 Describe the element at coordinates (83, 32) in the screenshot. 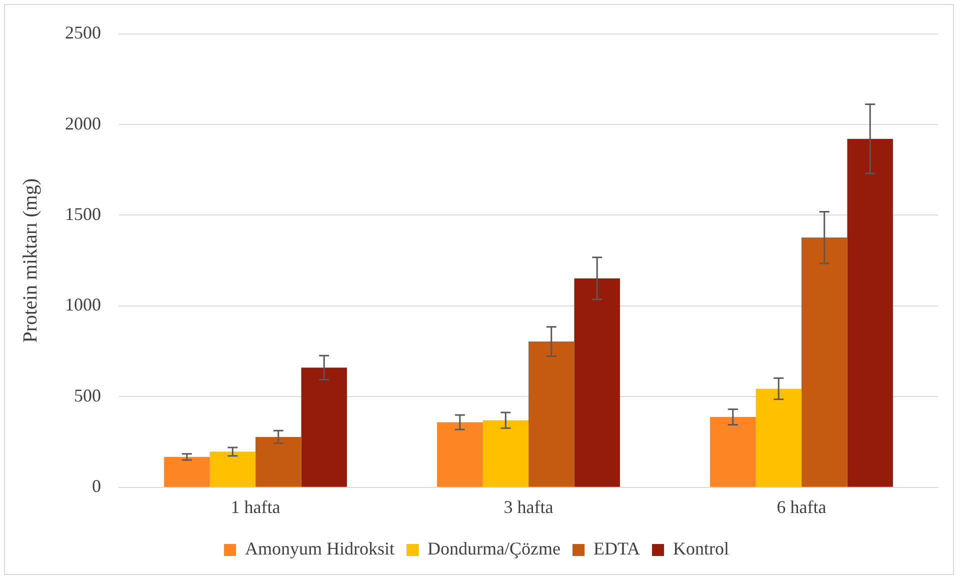

I see `y-tick-label: 2500` at that location.